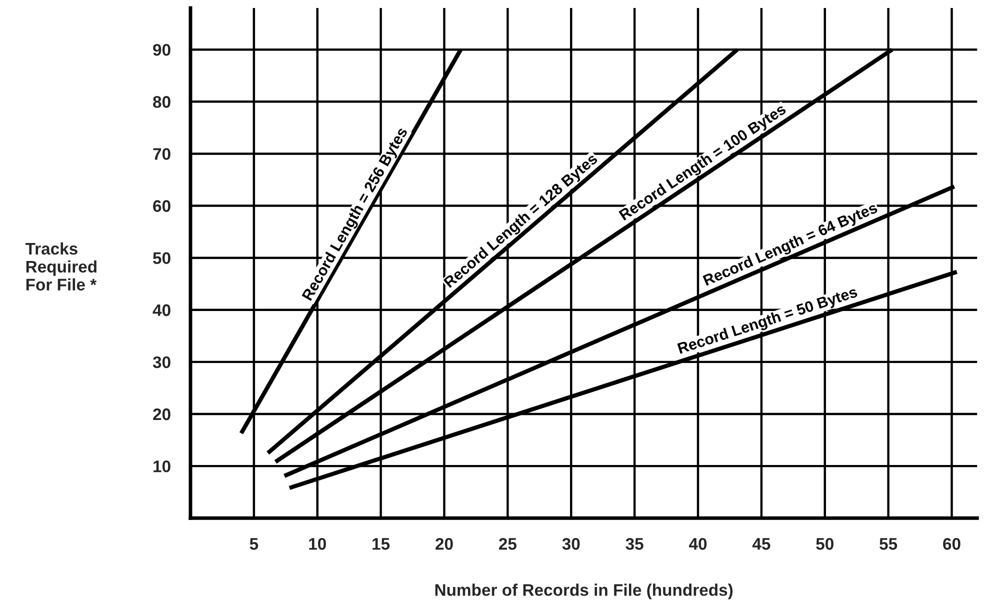 Image resolution: width=987 pixels, height=611 pixels. Describe the element at coordinates (161, 362) in the screenshot. I see `y-tick-label: 30` at that location.